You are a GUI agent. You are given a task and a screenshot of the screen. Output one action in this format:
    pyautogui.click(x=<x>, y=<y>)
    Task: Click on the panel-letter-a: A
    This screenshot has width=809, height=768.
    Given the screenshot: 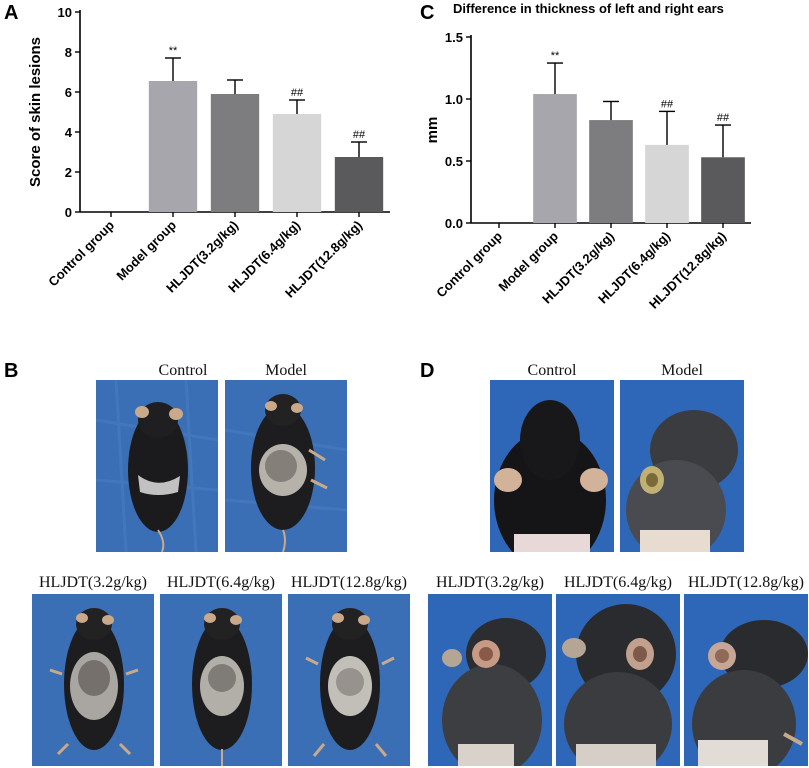 What is the action you would take?
    pyautogui.click(x=11, y=13)
    